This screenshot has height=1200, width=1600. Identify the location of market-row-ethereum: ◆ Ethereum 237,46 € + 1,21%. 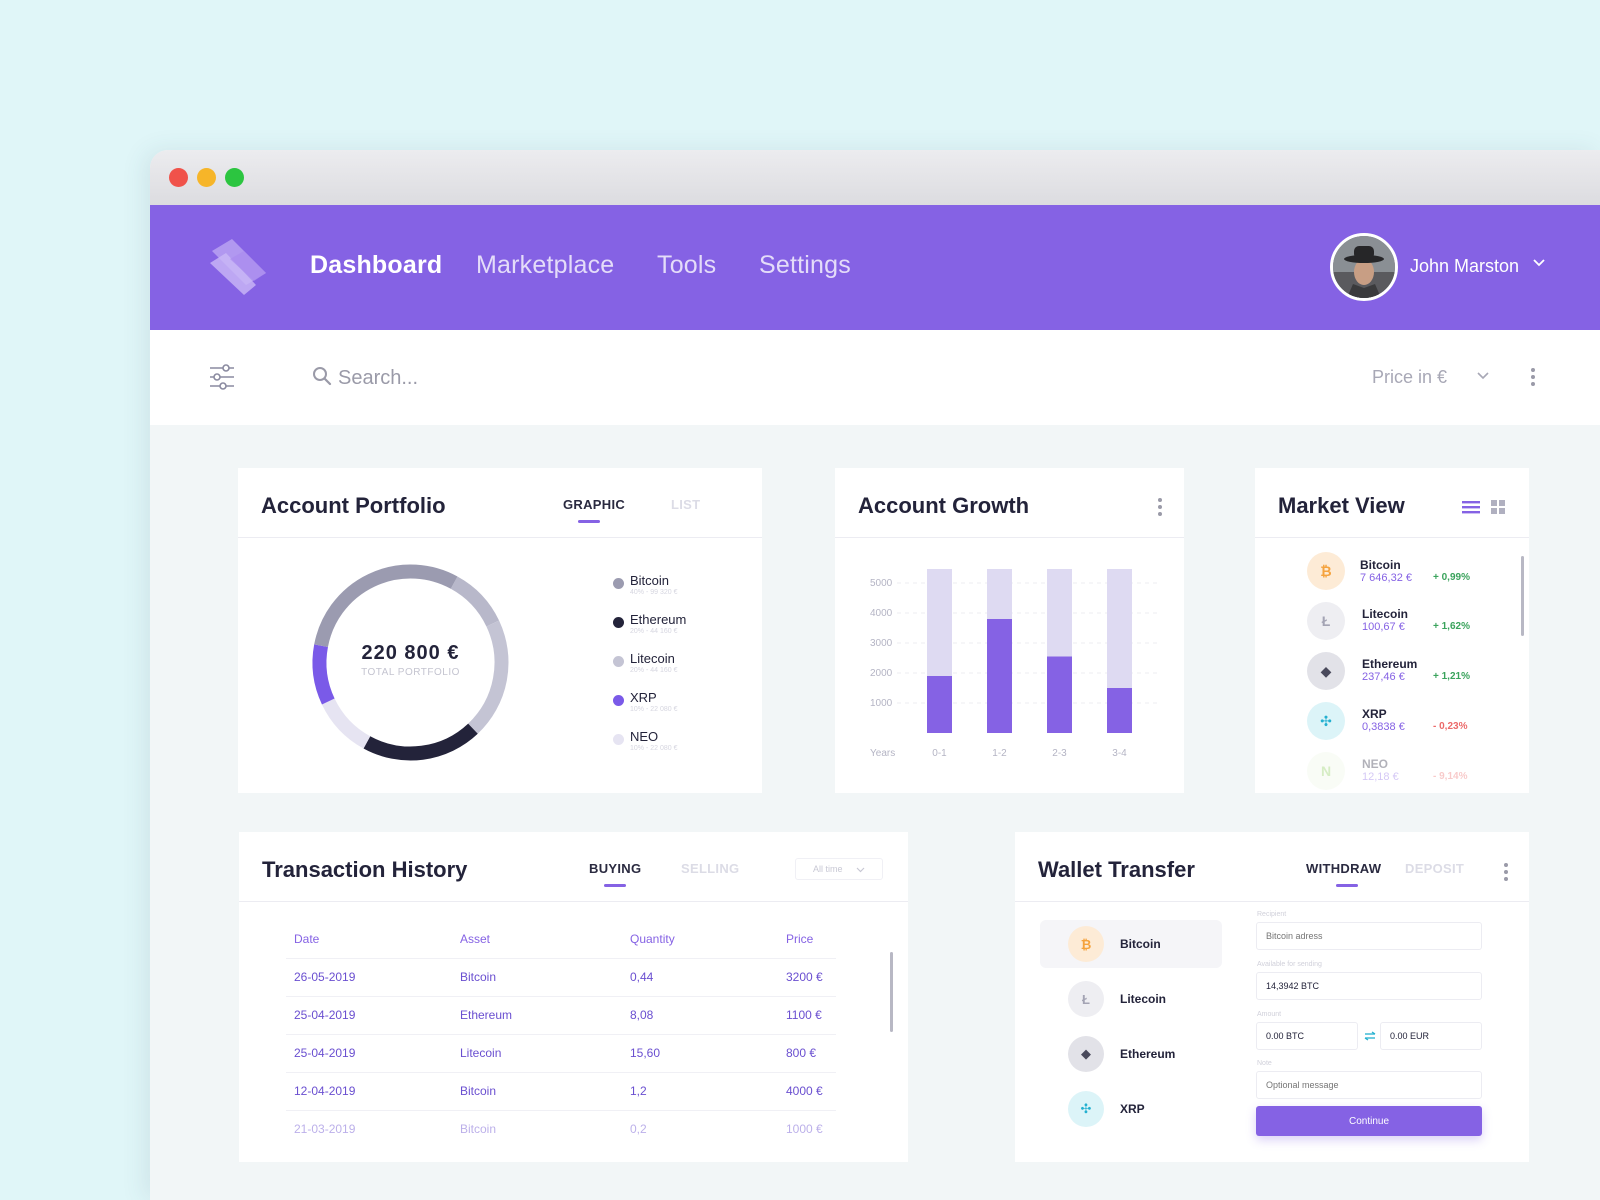
(1380, 672).